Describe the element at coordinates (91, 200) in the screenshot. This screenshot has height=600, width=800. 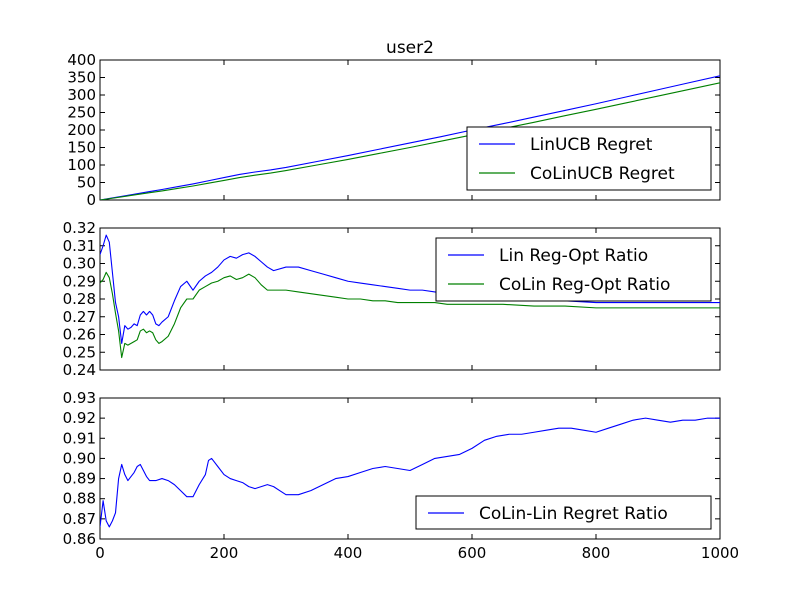
I see `y-tick-label: 0` at that location.